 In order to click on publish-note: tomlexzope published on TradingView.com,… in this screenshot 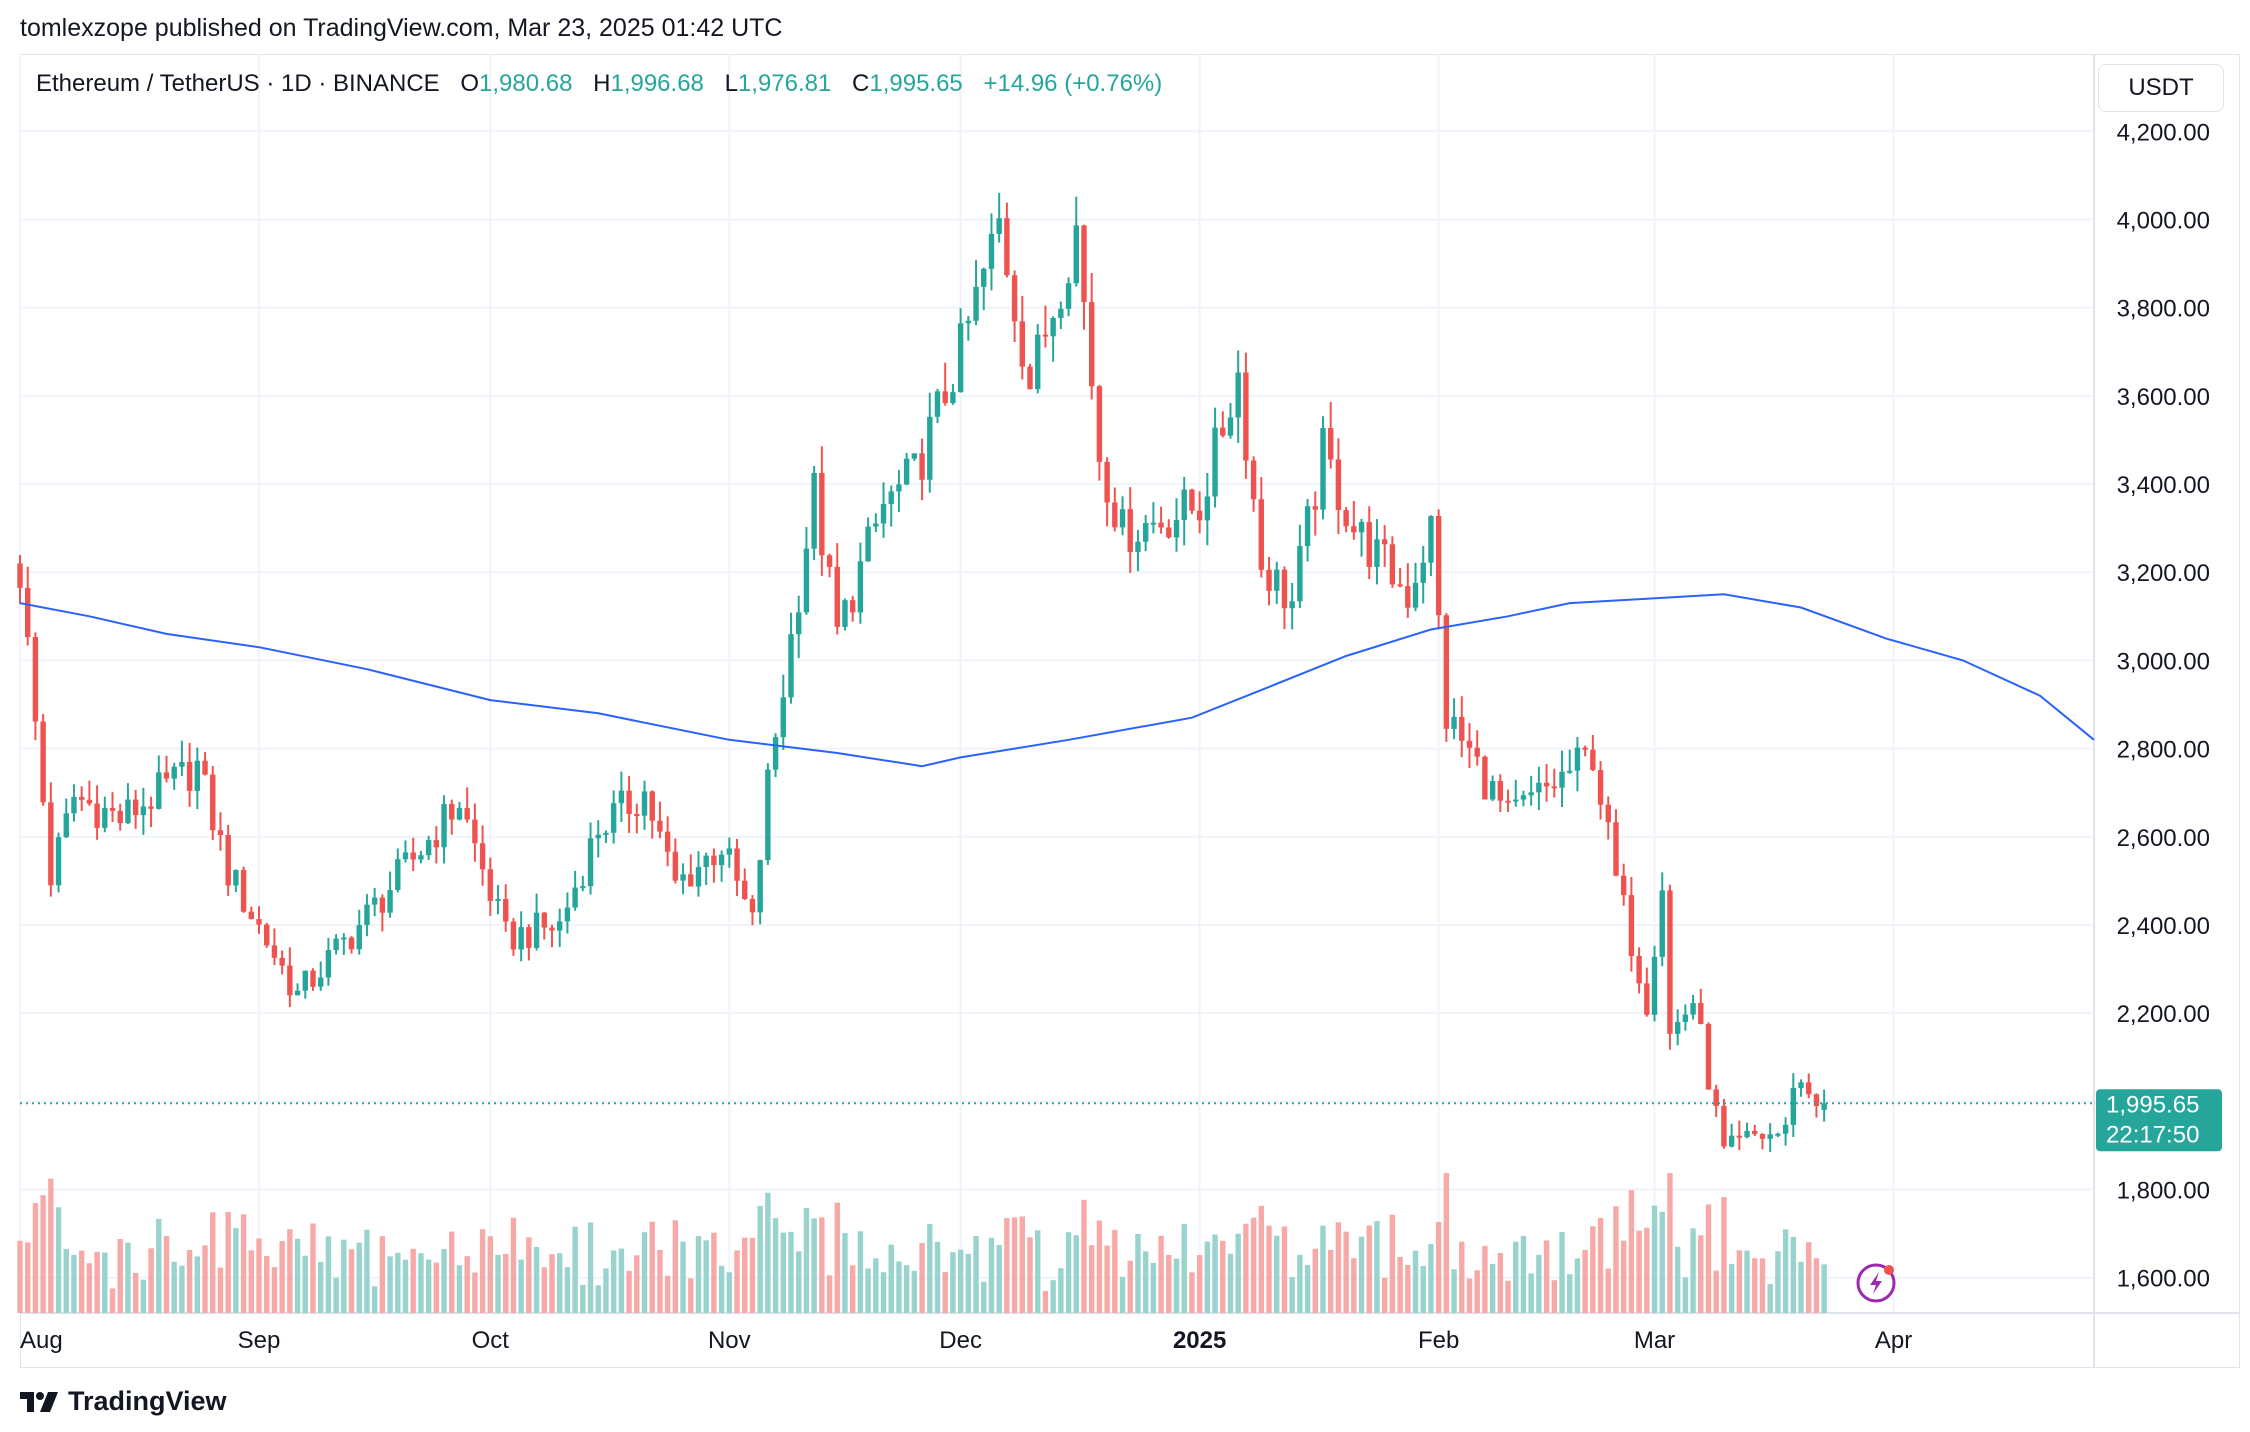, I will do `click(401, 28)`.